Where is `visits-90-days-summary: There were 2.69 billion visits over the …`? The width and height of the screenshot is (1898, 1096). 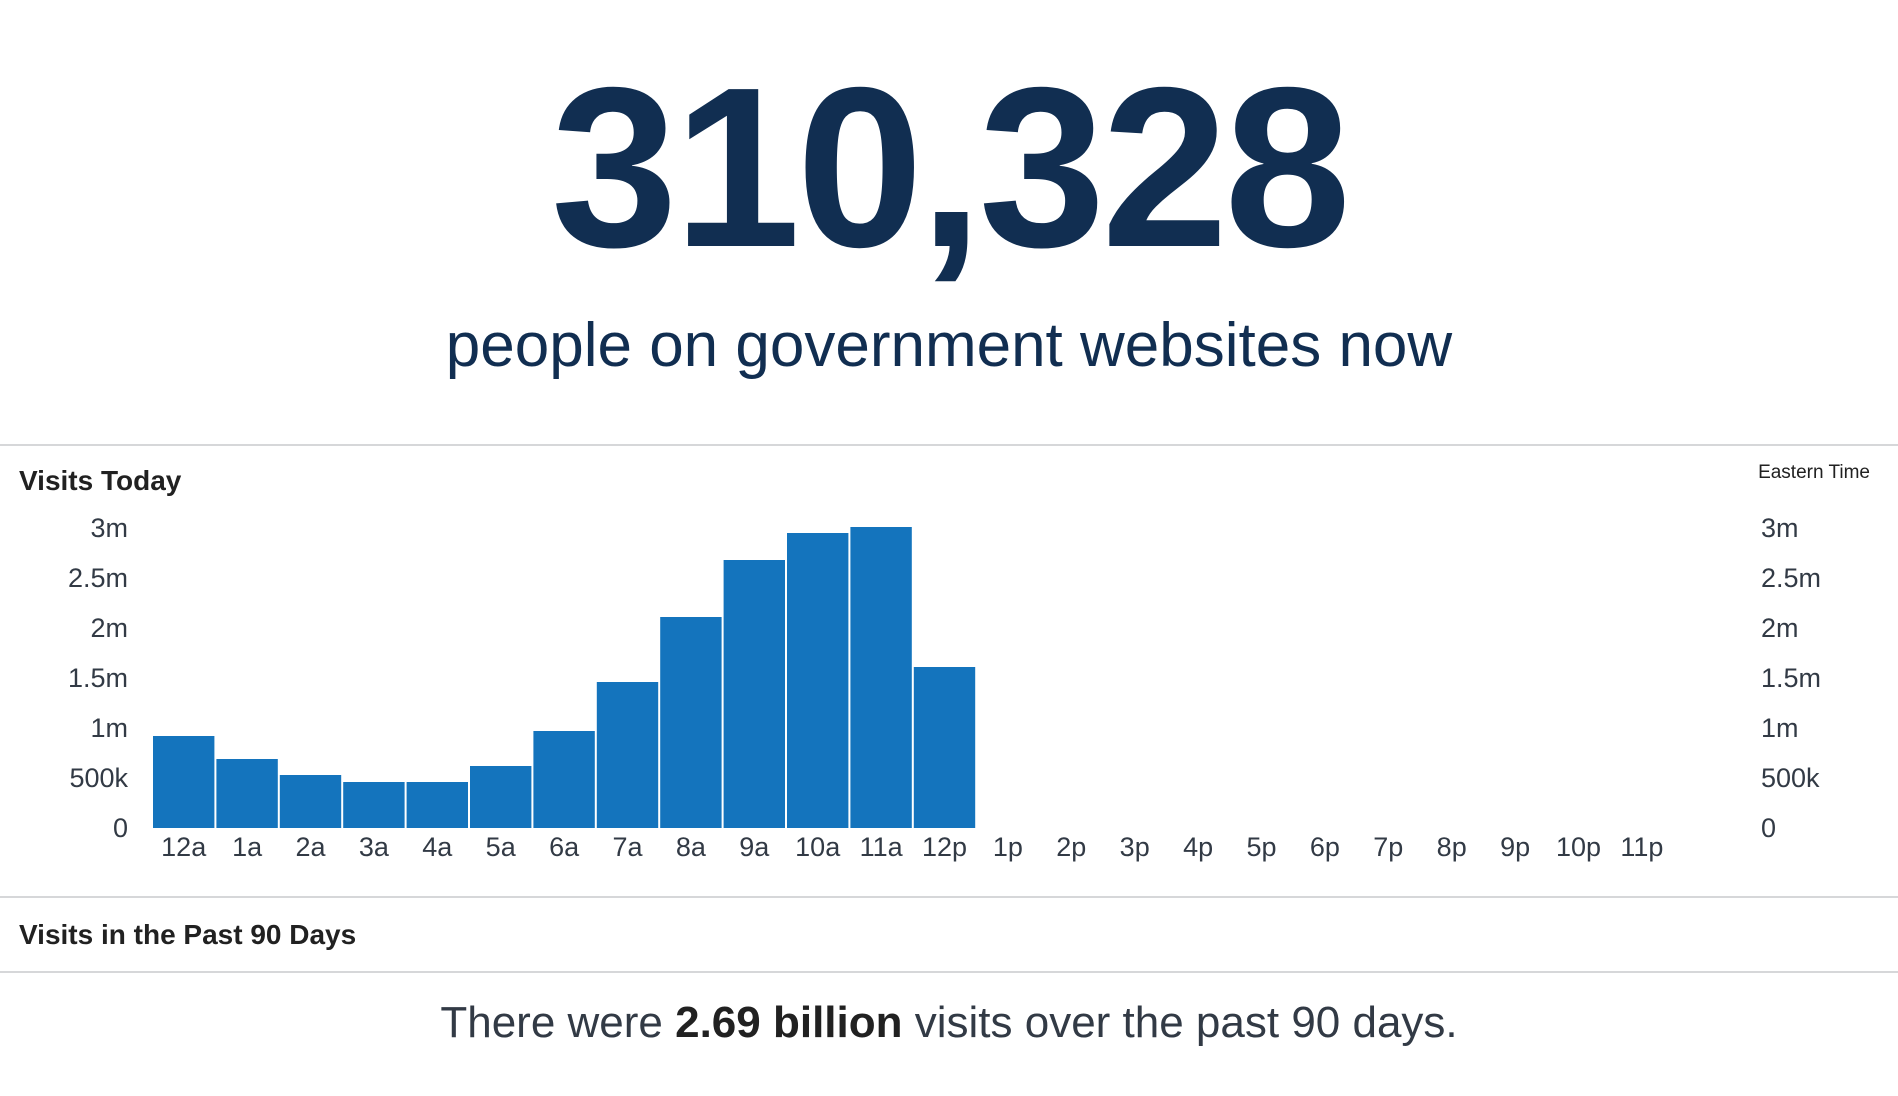
visits-90-days-summary: There were 2.69 billion visits over the … is located at coordinates (949, 1023).